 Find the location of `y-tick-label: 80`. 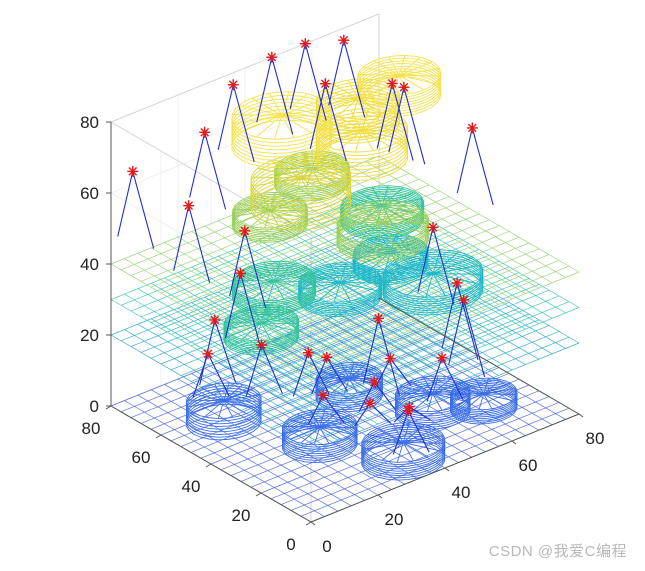

y-tick-label: 80 is located at coordinates (91, 428).